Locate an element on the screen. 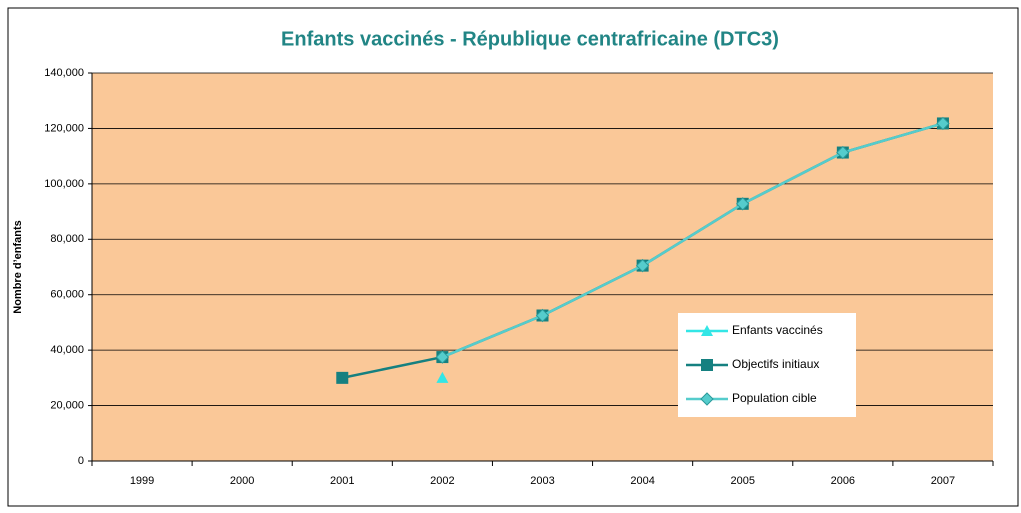  y-tick-label: 120,000 is located at coordinates (64, 128).